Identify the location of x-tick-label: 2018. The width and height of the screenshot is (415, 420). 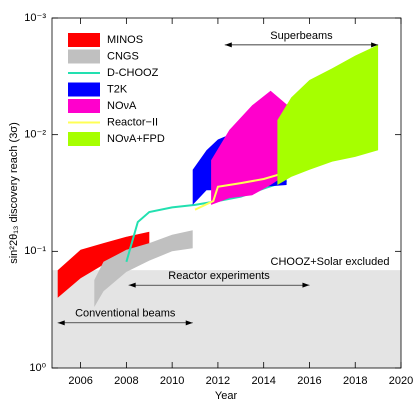
(355, 381).